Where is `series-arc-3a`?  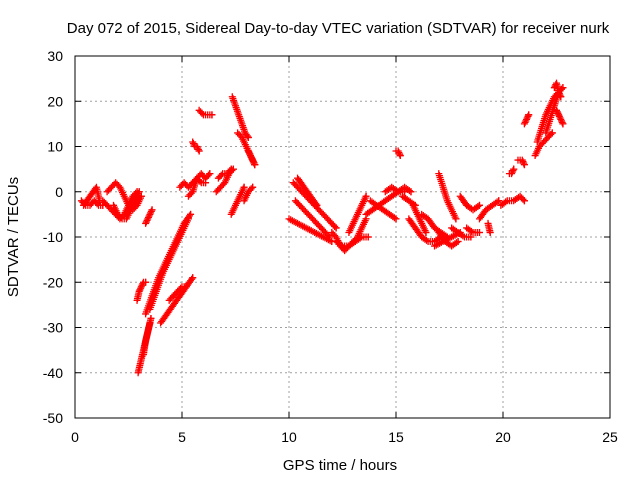 series-arc-3a is located at coordinates (149, 216).